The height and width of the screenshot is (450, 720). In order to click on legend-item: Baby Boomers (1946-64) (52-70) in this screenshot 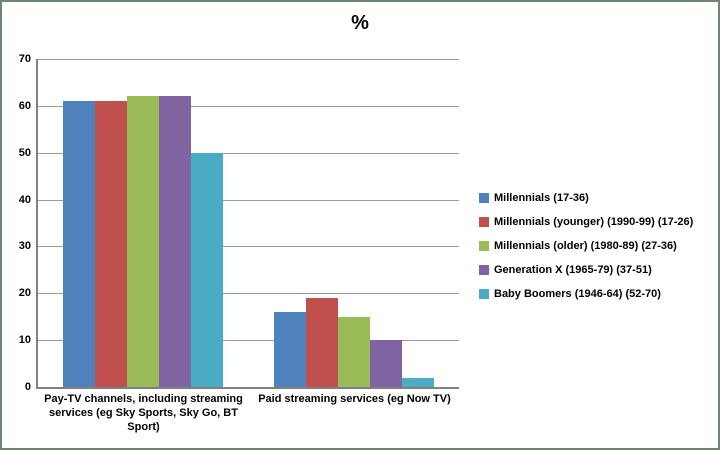, I will do `click(586, 294)`.